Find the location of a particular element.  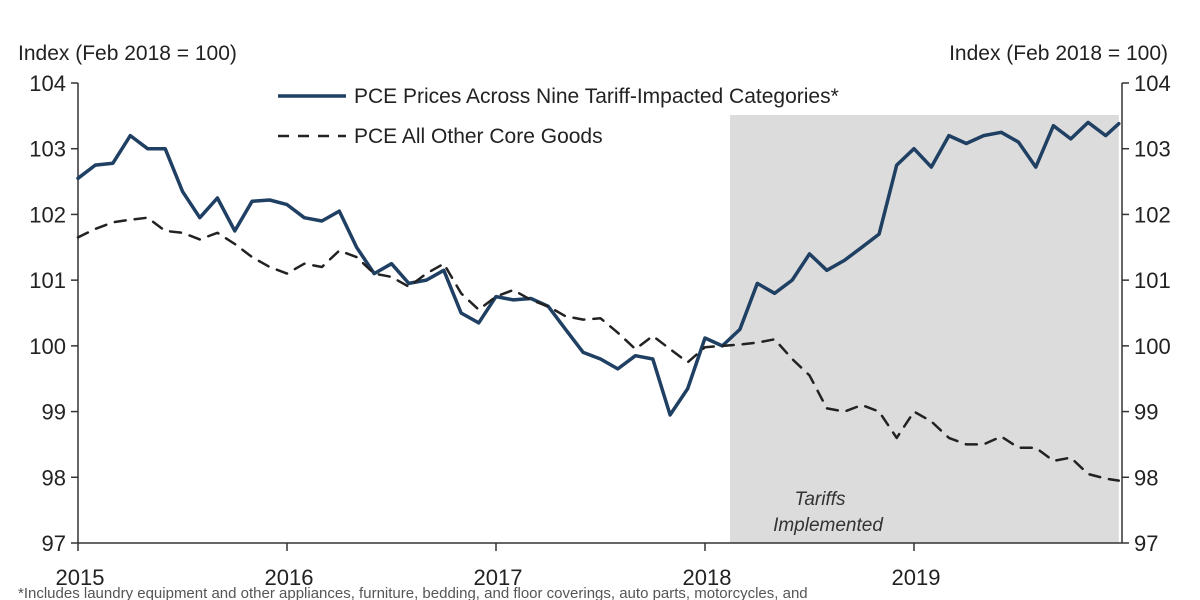

y-tick-label-left: 99 is located at coordinates (54, 412).